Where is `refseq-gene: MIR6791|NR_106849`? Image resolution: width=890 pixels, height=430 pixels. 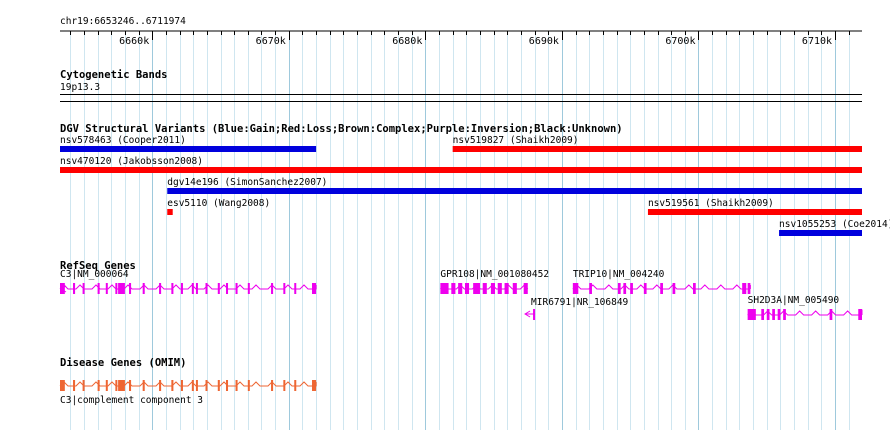
refseq-gene: MIR6791|NR_106849 is located at coordinates (576, 308).